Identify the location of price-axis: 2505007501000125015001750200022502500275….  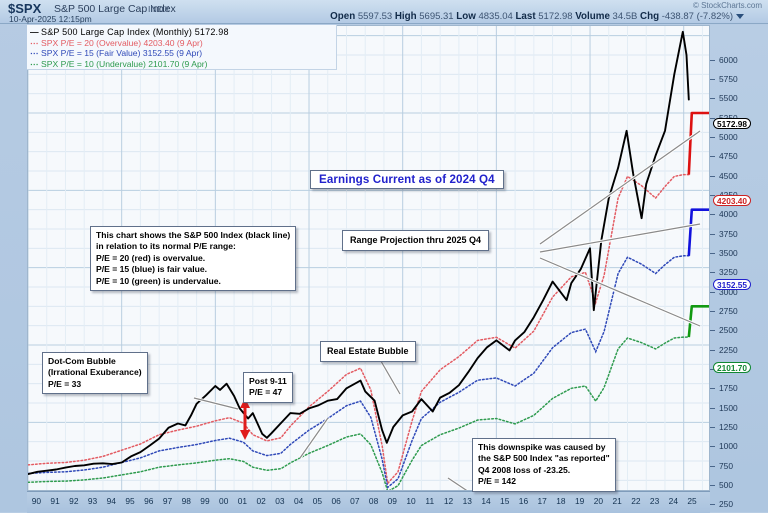
(739, 267).